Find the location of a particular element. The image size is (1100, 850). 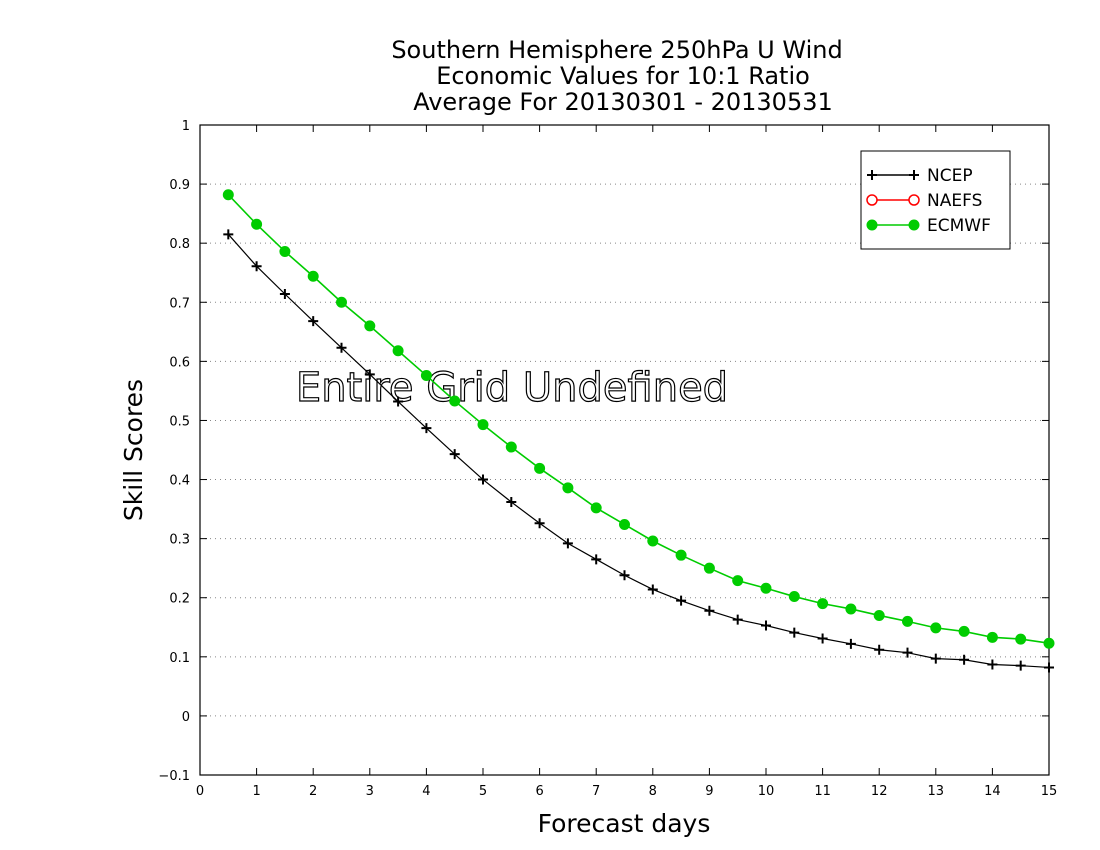

x-tick-label: 8 is located at coordinates (653, 791).